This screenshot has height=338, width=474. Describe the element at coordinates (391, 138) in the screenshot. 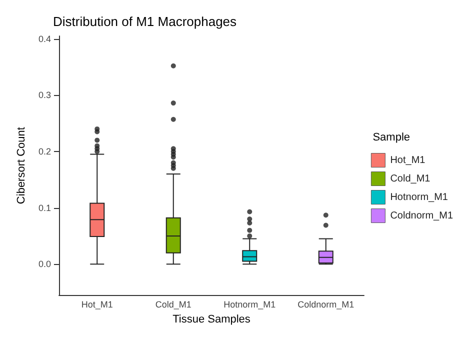

I see `legend-title: Sample` at that location.